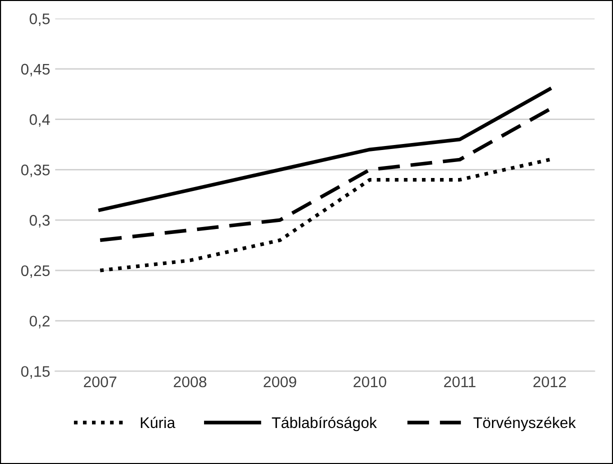 This screenshot has height=464, width=613. Describe the element at coordinates (35, 372) in the screenshot. I see `y-tick-label: 0,15` at that location.